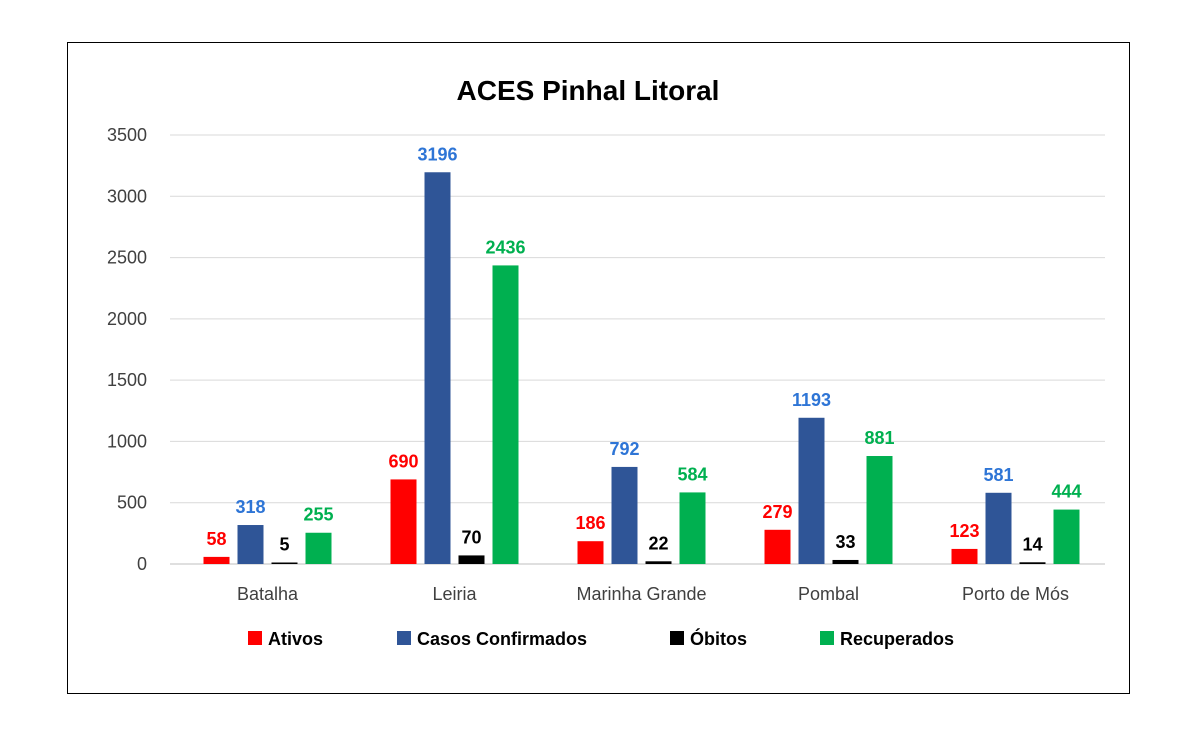  I want to click on data-label: 690, so click(403, 461).